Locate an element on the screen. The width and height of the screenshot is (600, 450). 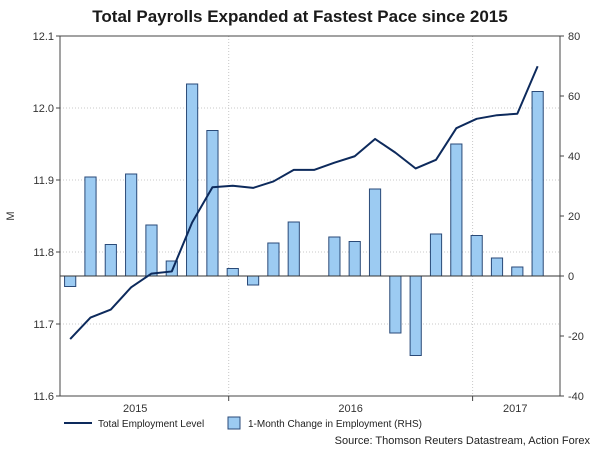
legend-label-line: Total Employment Level is located at coordinates (151, 424).